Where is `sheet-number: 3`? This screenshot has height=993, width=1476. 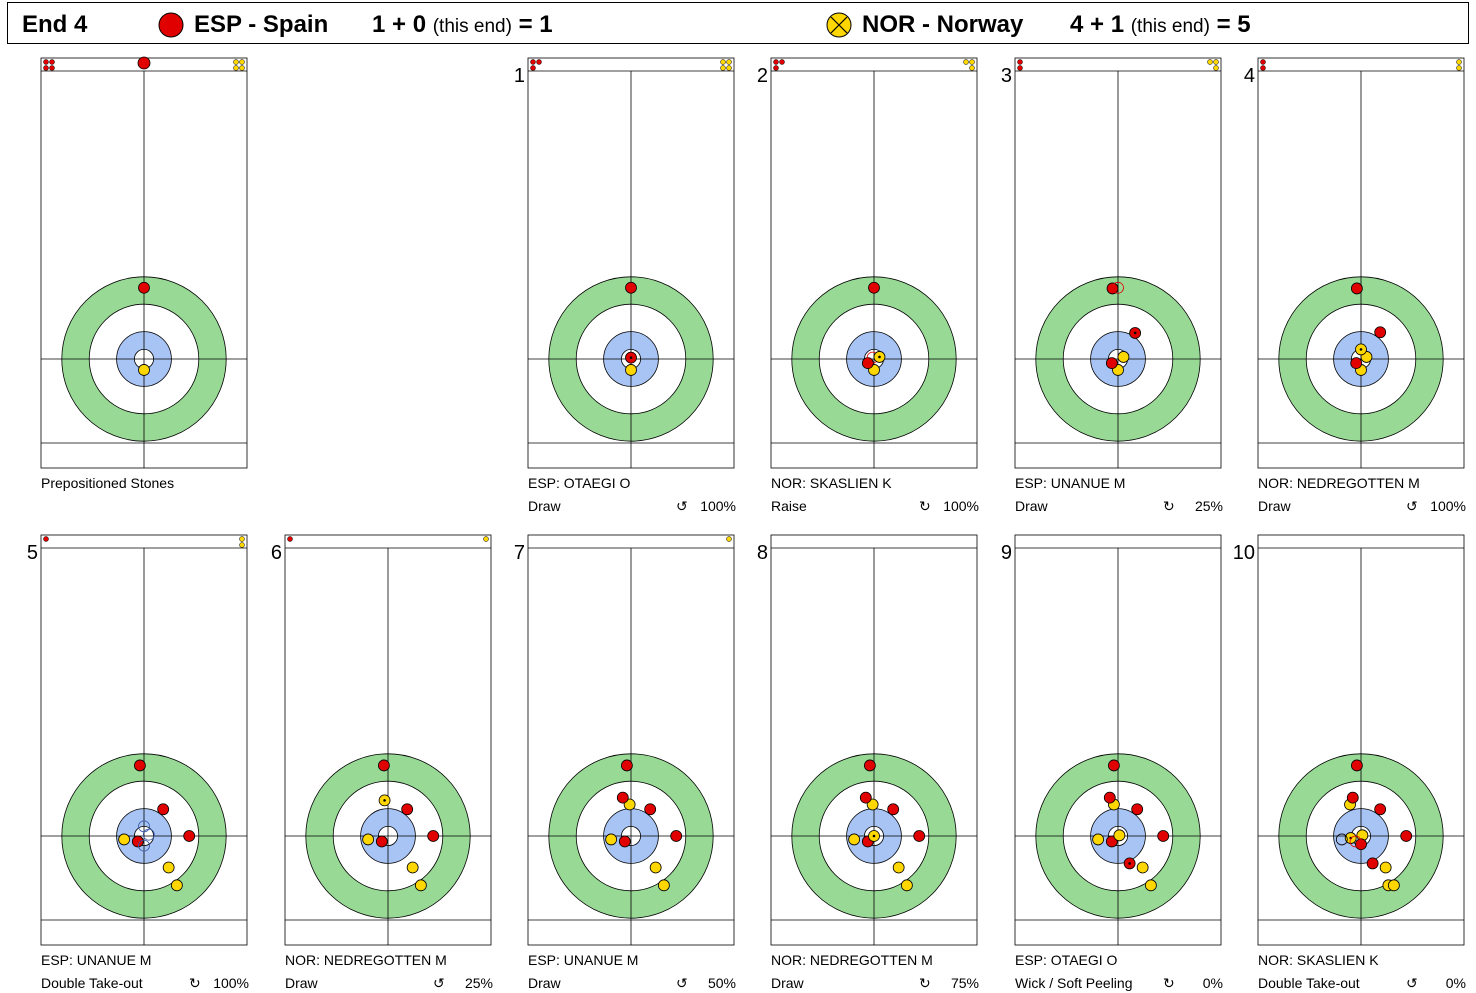
sheet-number: 3 is located at coordinates (1006, 76).